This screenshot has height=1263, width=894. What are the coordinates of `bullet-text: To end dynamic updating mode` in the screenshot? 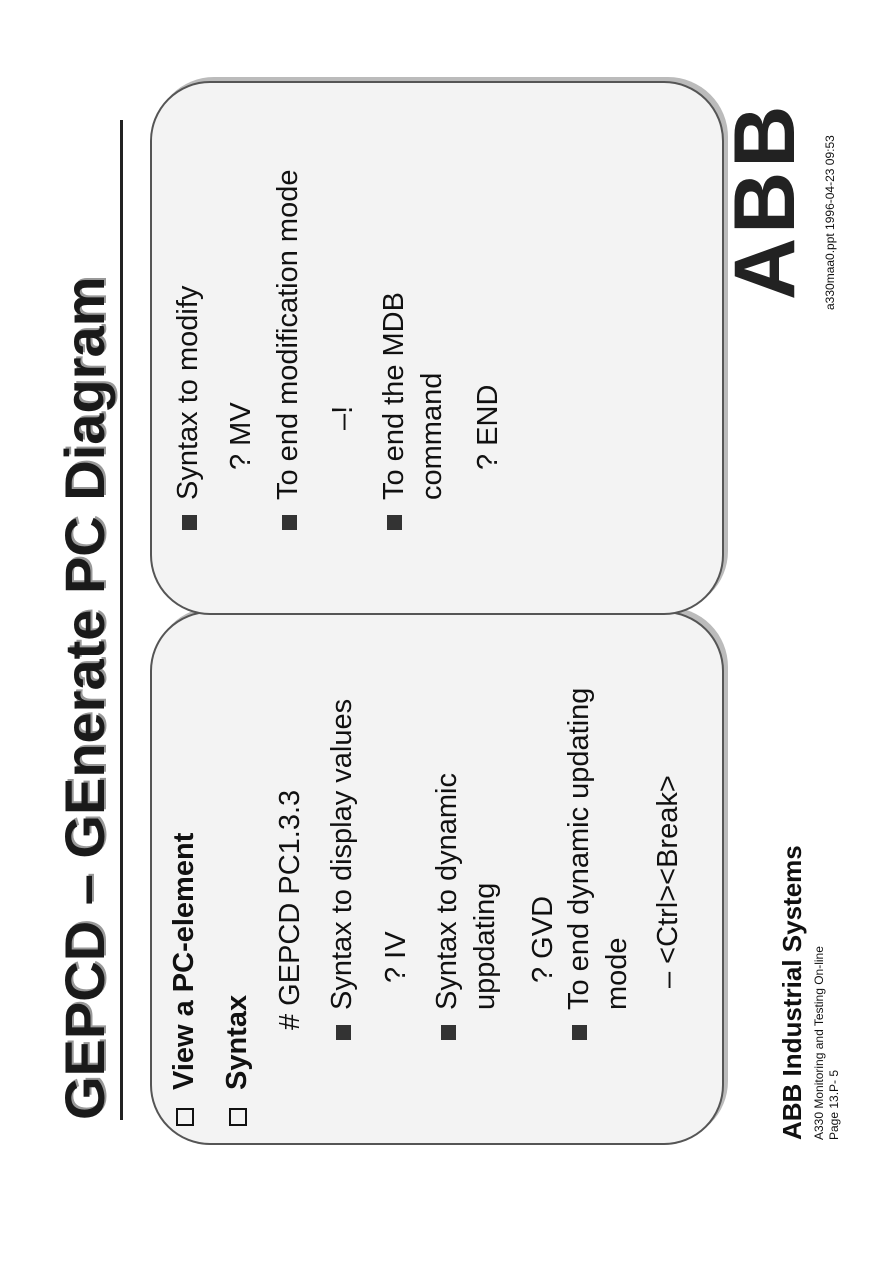 It's located at (598, 848).